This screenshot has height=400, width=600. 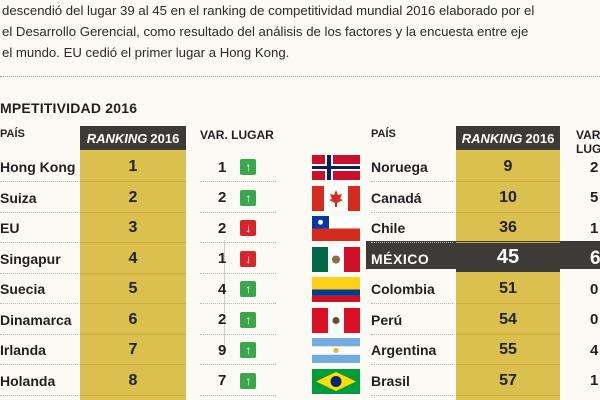 What do you see at coordinates (69, 108) in the screenshot?
I see `section-title: MPETITIVIDAD 2016` at bounding box center [69, 108].